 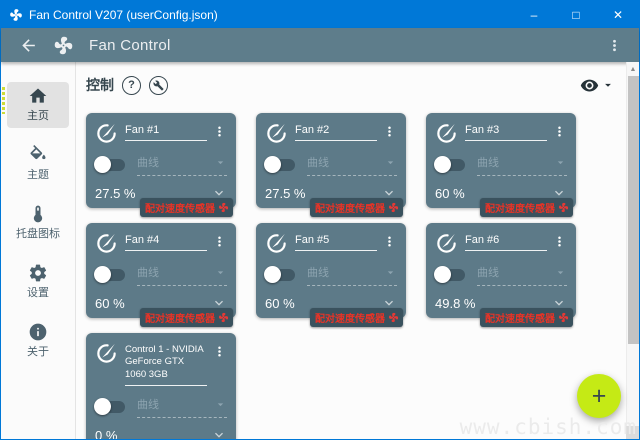 What do you see at coordinates (618, 14) in the screenshot?
I see `close-button: ✕` at bounding box center [618, 14].